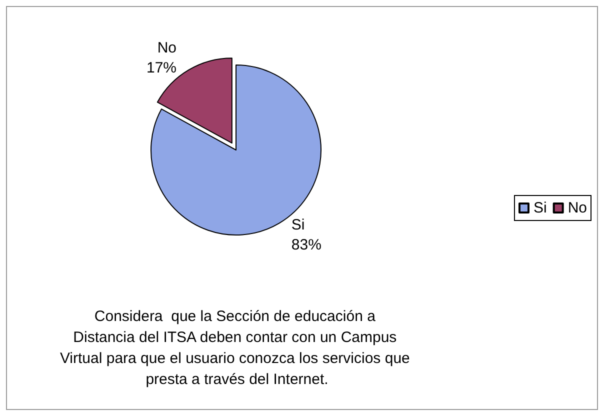  Describe the element at coordinates (237, 348) in the screenshot. I see `text: Considera que la Sección de educación a Distancia del ITSA deben contar con un Campus Virtual para que el usuario conozca los servicios que presta a través del Internet.` at that location.